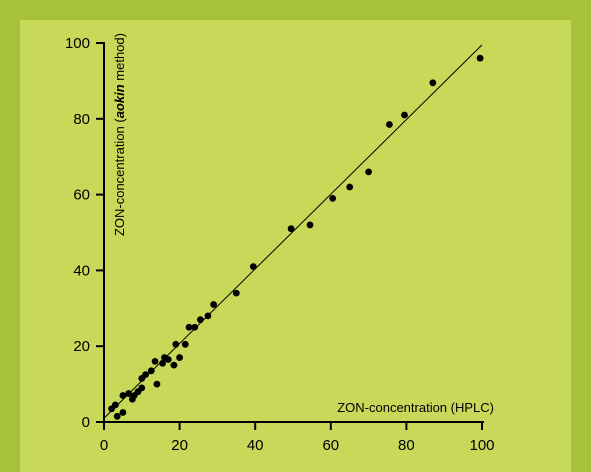 Image resolution: width=591 pixels, height=472 pixels. I want to click on y-axis-label: ZON-concentration (aokin method), so click(119, 134).